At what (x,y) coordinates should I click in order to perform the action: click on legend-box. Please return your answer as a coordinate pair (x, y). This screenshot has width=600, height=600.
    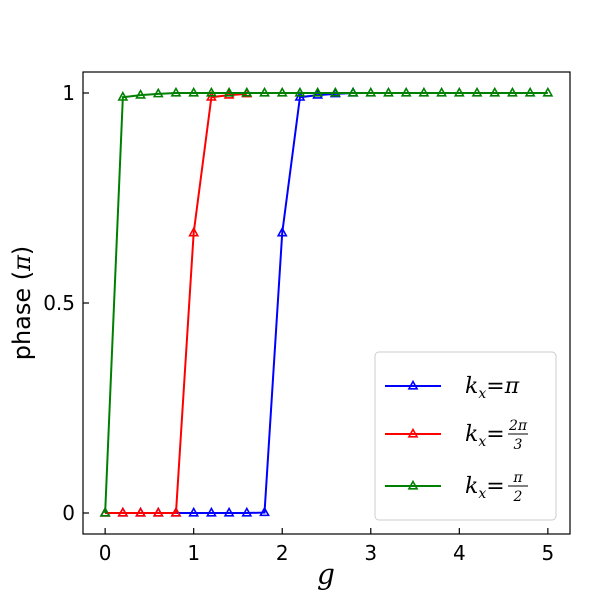
    Looking at the image, I should click on (465, 436).